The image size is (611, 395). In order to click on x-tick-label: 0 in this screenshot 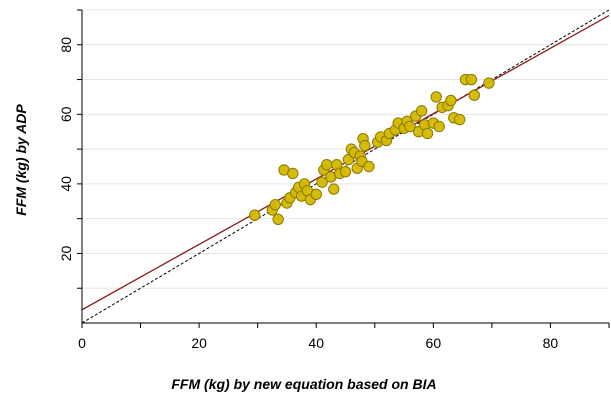, I will do `click(82, 343)`.